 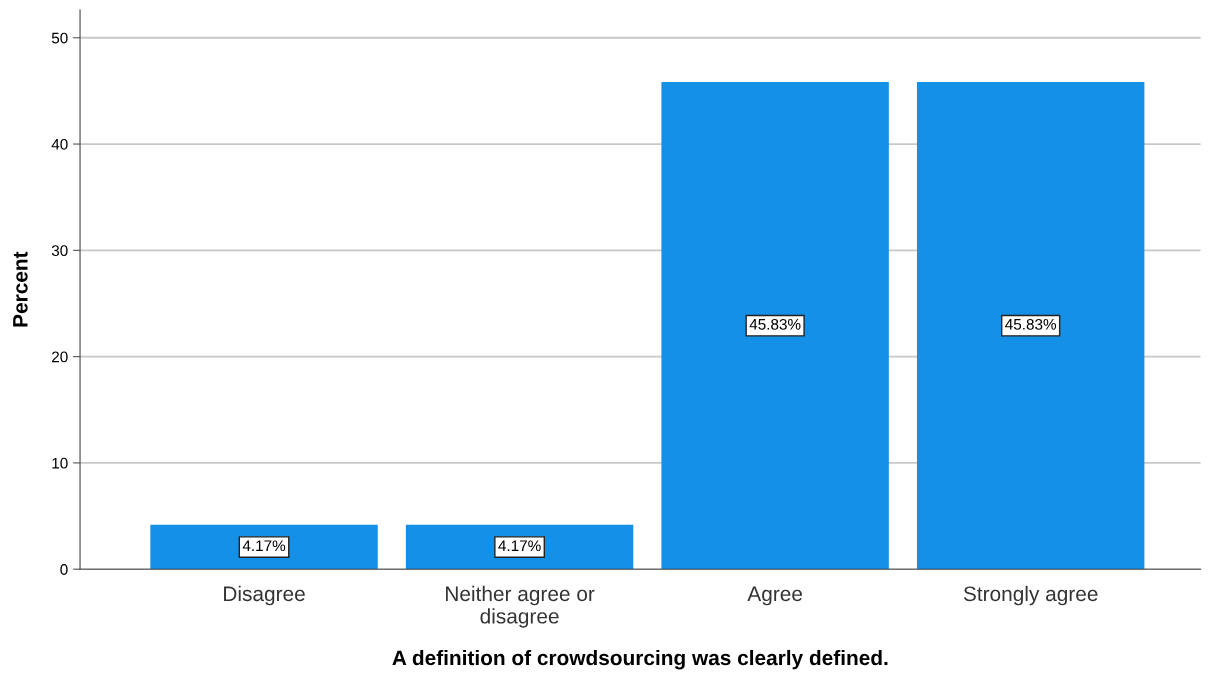 I want to click on x-tick-label: Neither agree or disagree, so click(x=520, y=606).